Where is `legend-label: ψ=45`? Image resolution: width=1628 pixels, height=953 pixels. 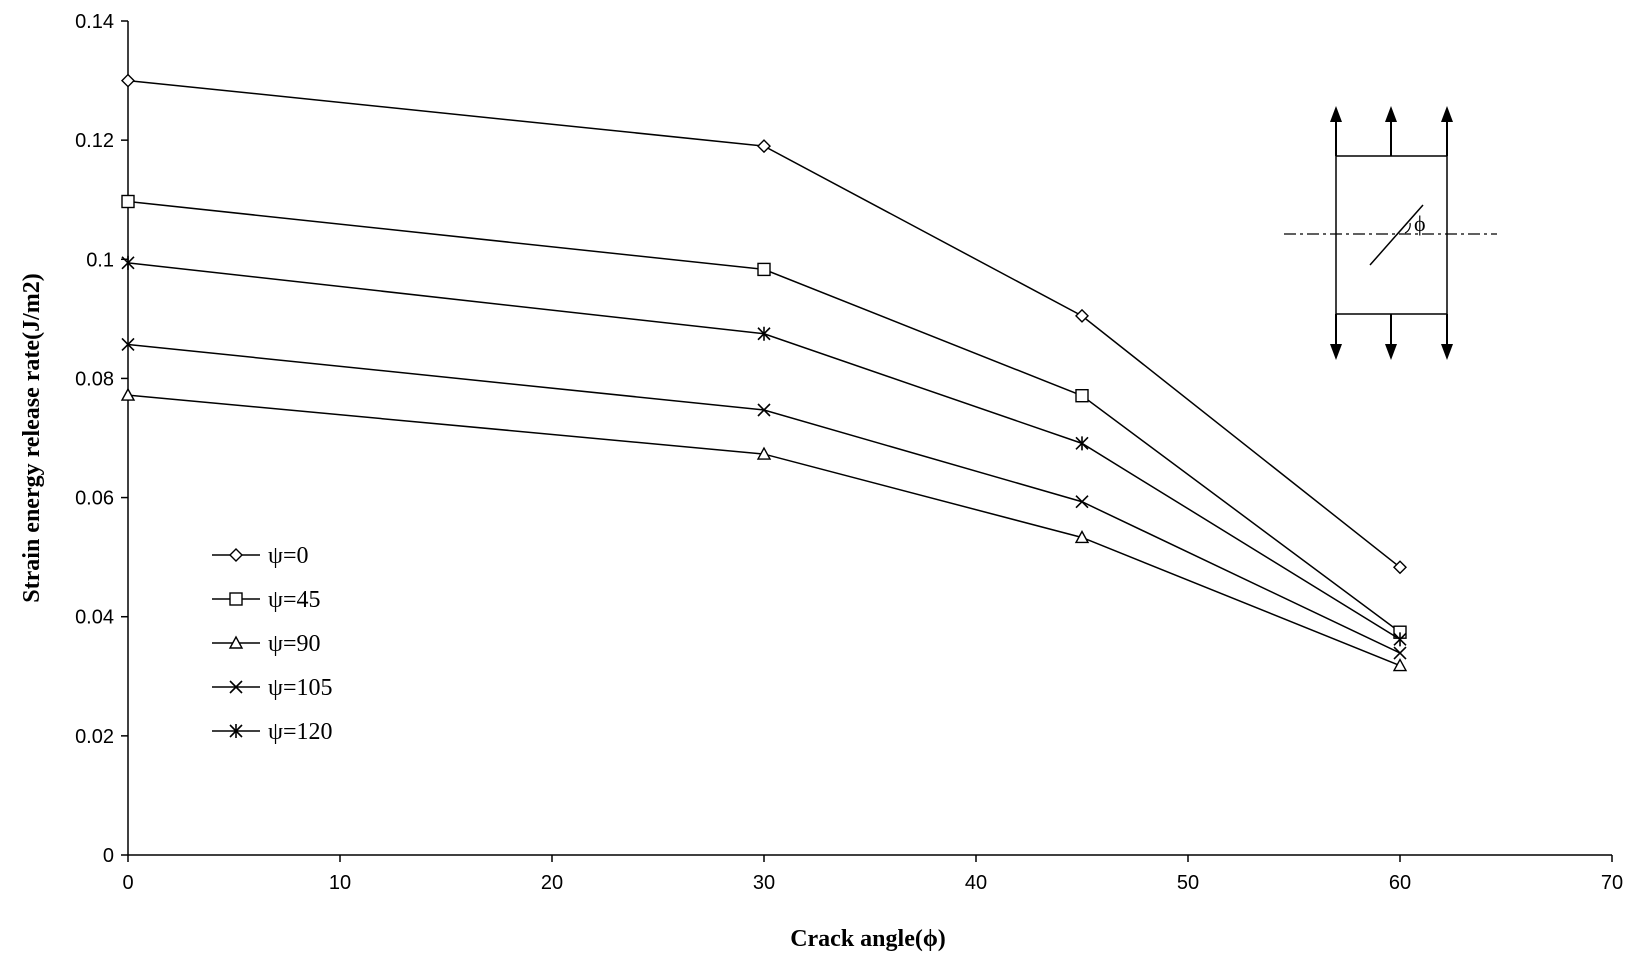
legend-label: ψ=45 is located at coordinates (294, 600).